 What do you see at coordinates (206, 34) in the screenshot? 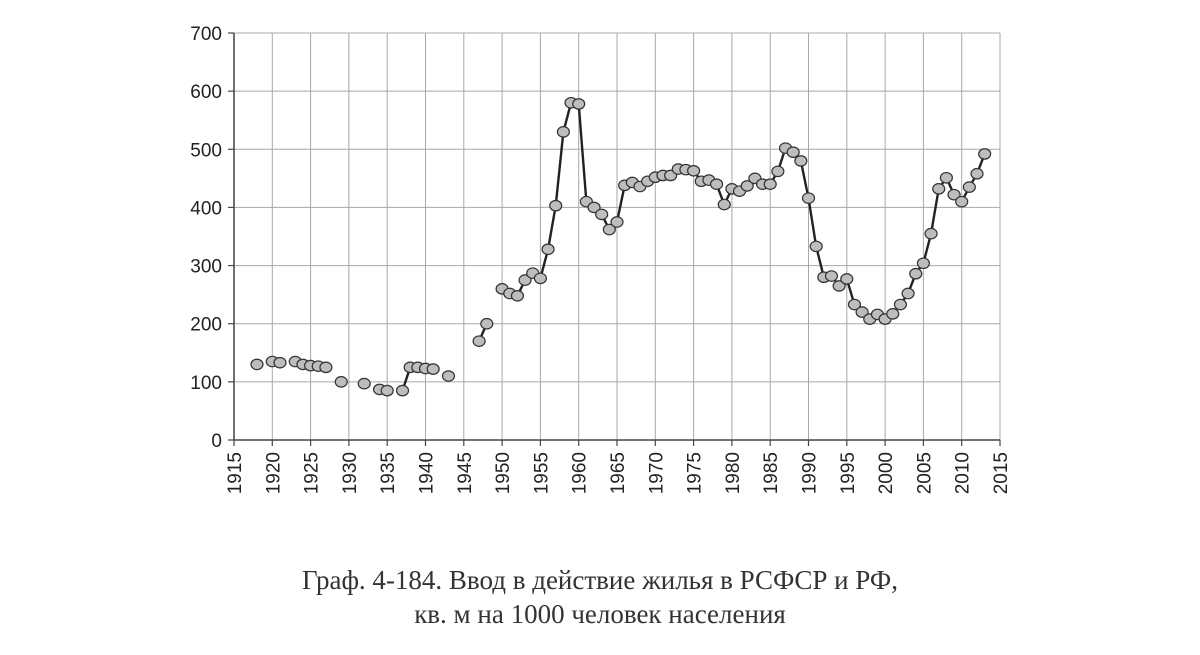
I see `y-tick-label: 700` at bounding box center [206, 34].